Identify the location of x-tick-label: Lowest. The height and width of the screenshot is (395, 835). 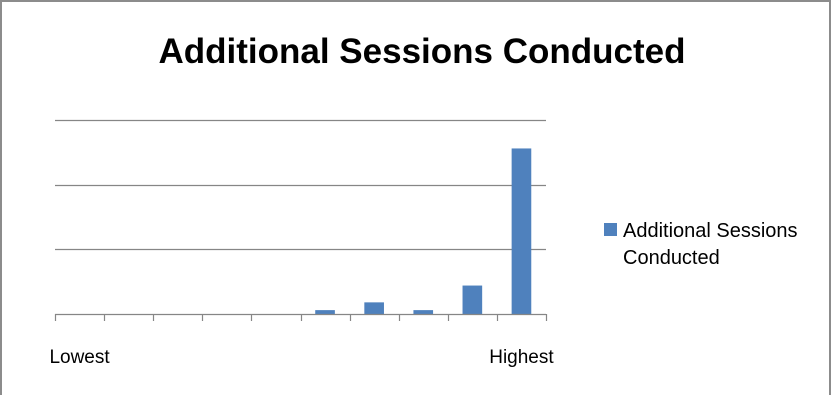
(79, 357).